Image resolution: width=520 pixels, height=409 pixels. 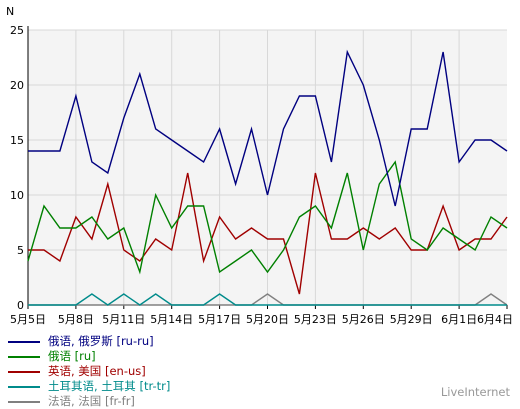 I want to click on brand-label: LiveInternet, so click(x=475, y=392).